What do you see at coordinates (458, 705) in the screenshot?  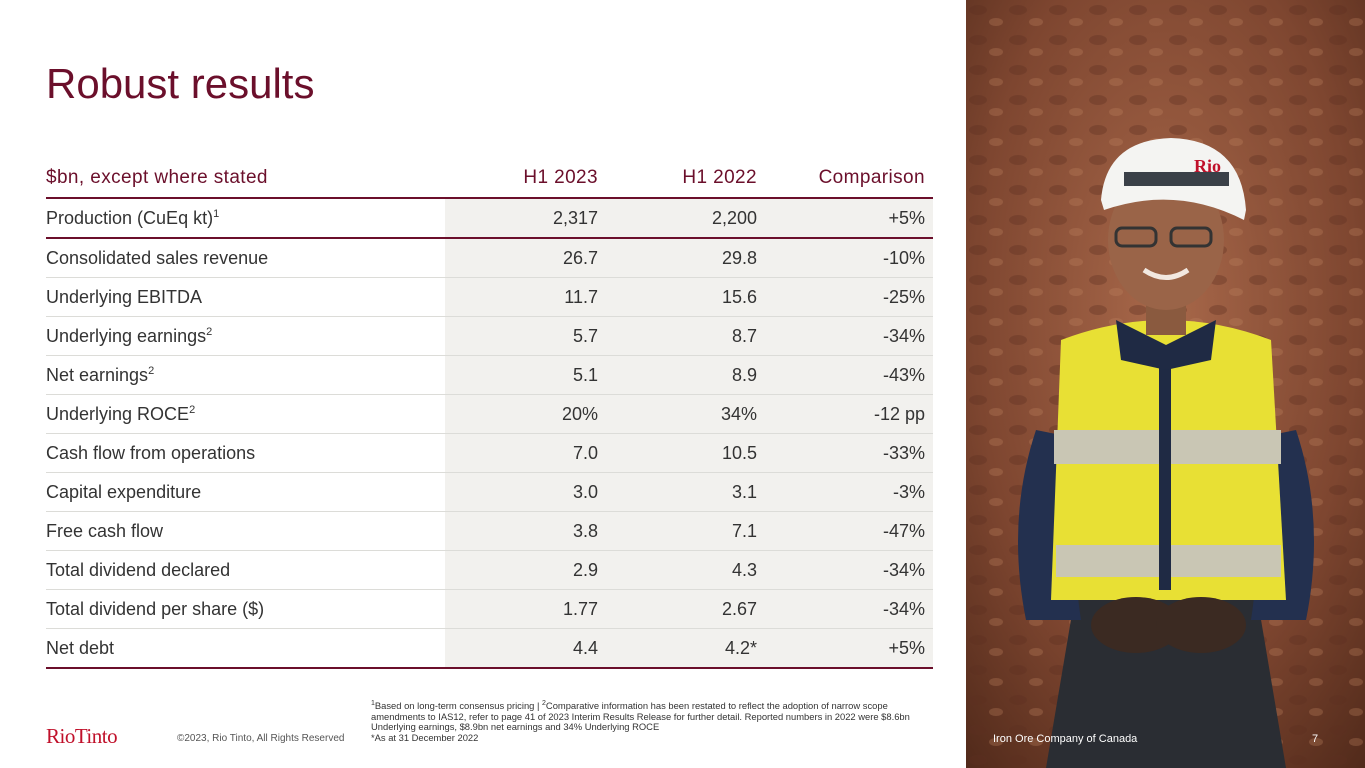 I see `footnote-part-1: Based on long-term consensus pricing |` at bounding box center [458, 705].